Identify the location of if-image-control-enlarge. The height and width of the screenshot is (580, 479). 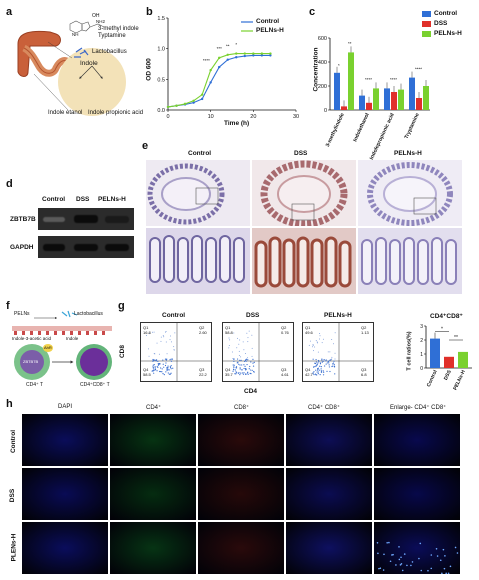
(417, 440).